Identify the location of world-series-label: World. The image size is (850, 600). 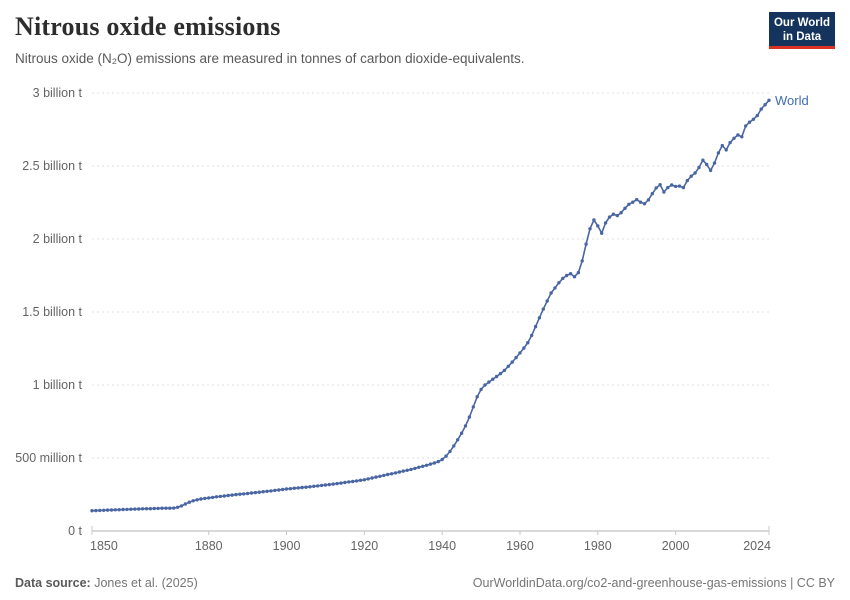
(792, 100).